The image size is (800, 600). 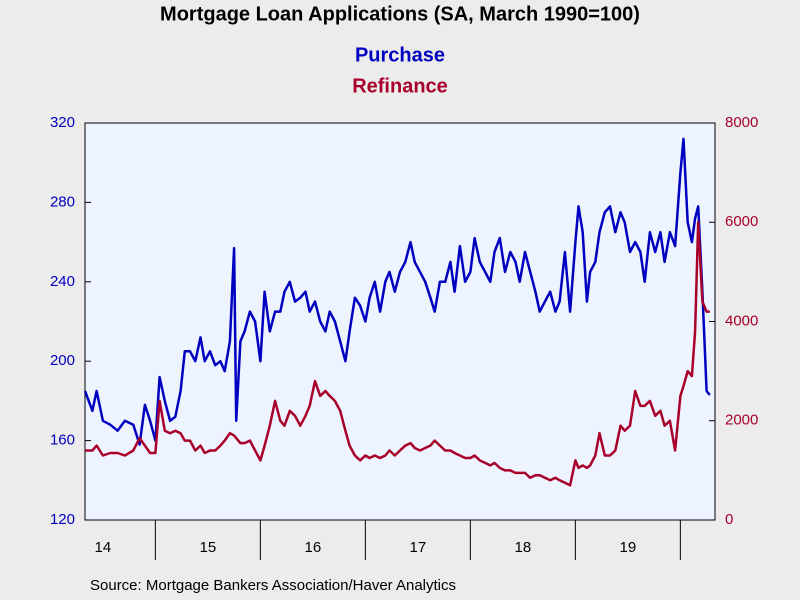 I want to click on y2-tick-label: 6000, so click(x=741, y=221).